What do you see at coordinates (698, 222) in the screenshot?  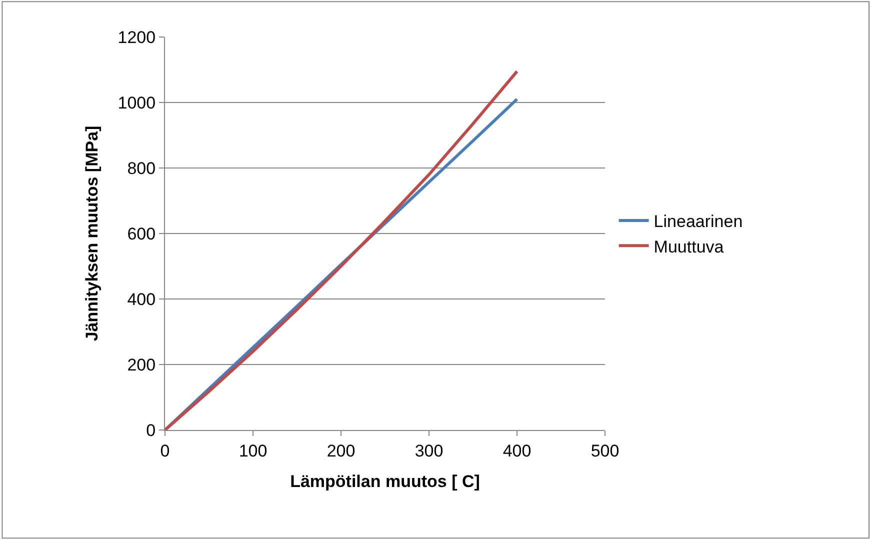 I see `legend-label: Lineaarinen` at bounding box center [698, 222].